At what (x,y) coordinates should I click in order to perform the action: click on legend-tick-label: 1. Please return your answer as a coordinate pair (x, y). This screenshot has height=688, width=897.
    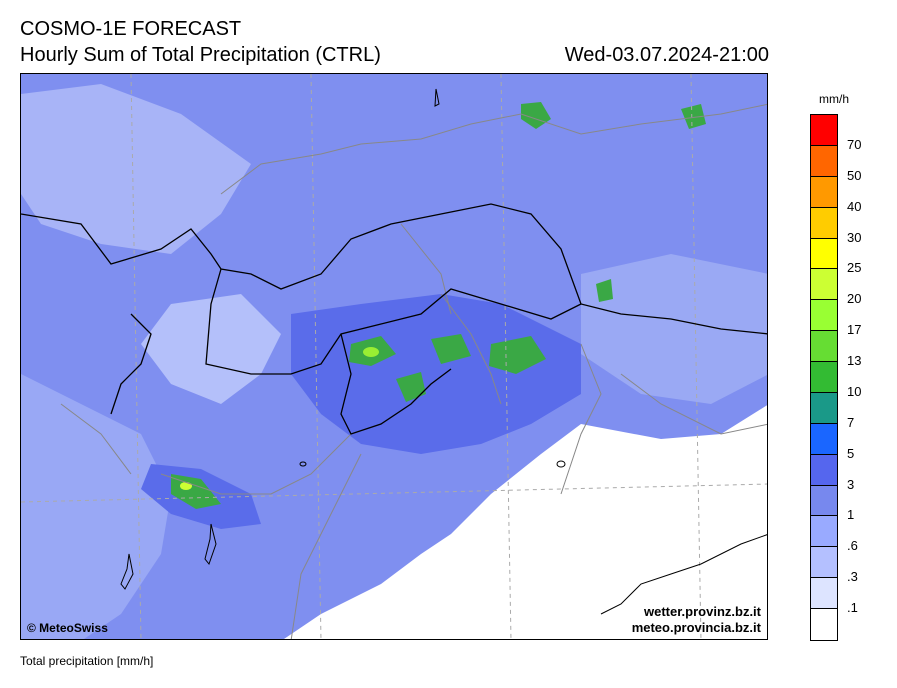
    Looking at the image, I should click on (851, 515).